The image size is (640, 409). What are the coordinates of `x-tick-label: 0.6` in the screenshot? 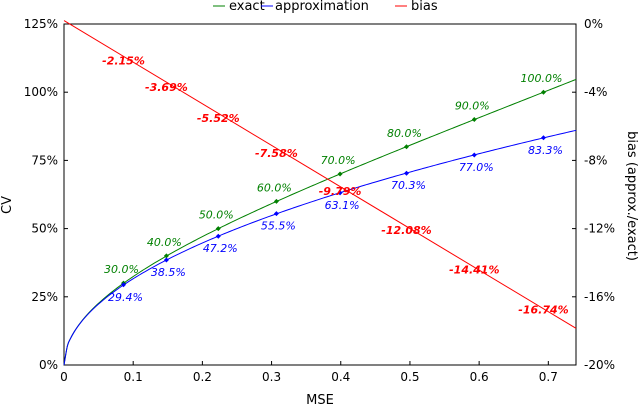 It's located at (479, 377).